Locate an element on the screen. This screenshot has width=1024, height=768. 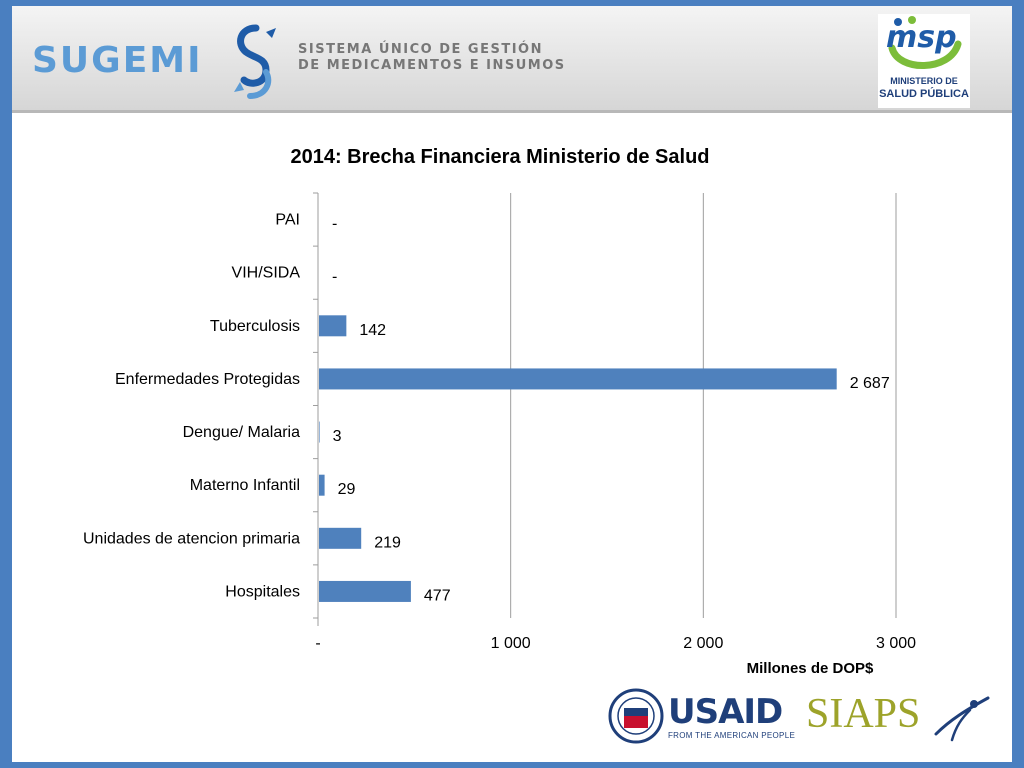
sugemi-logo-text: SUGEMI is located at coordinates (117, 60).